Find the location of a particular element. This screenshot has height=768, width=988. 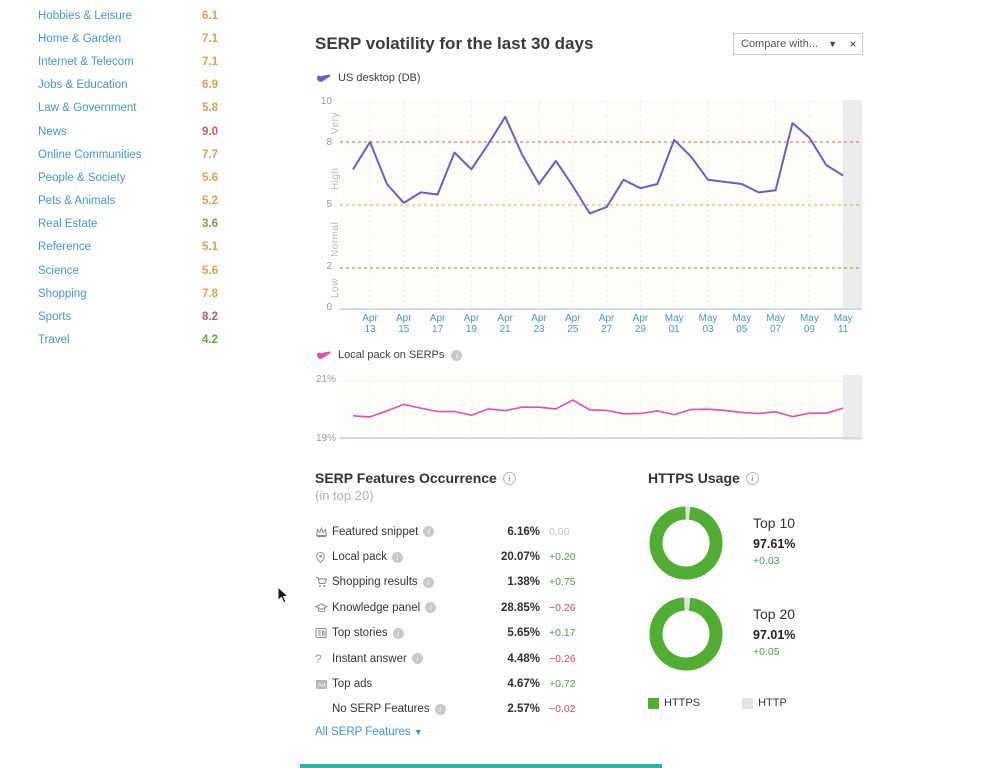

sidebar-item-label: Sports is located at coordinates (55, 317).